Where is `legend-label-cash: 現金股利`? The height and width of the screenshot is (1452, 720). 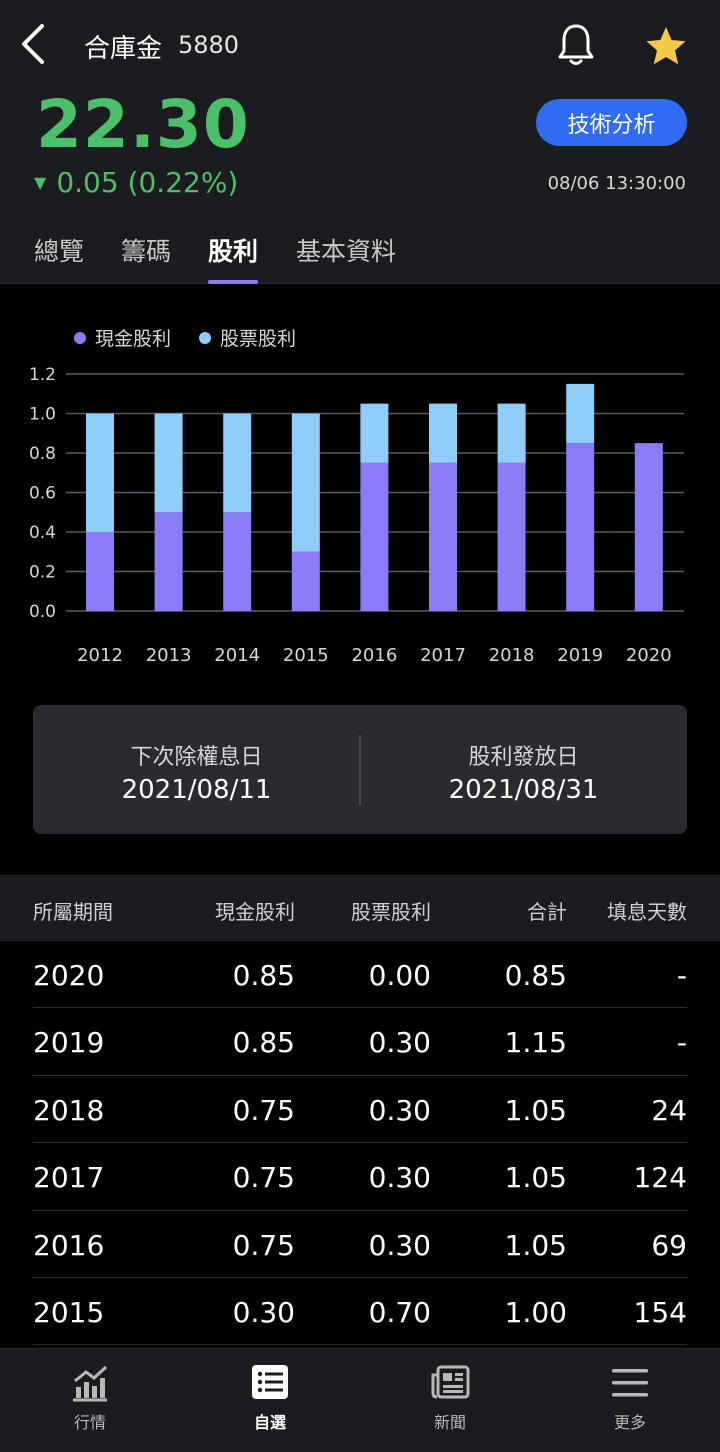 legend-label-cash: 現金股利 is located at coordinates (133, 339).